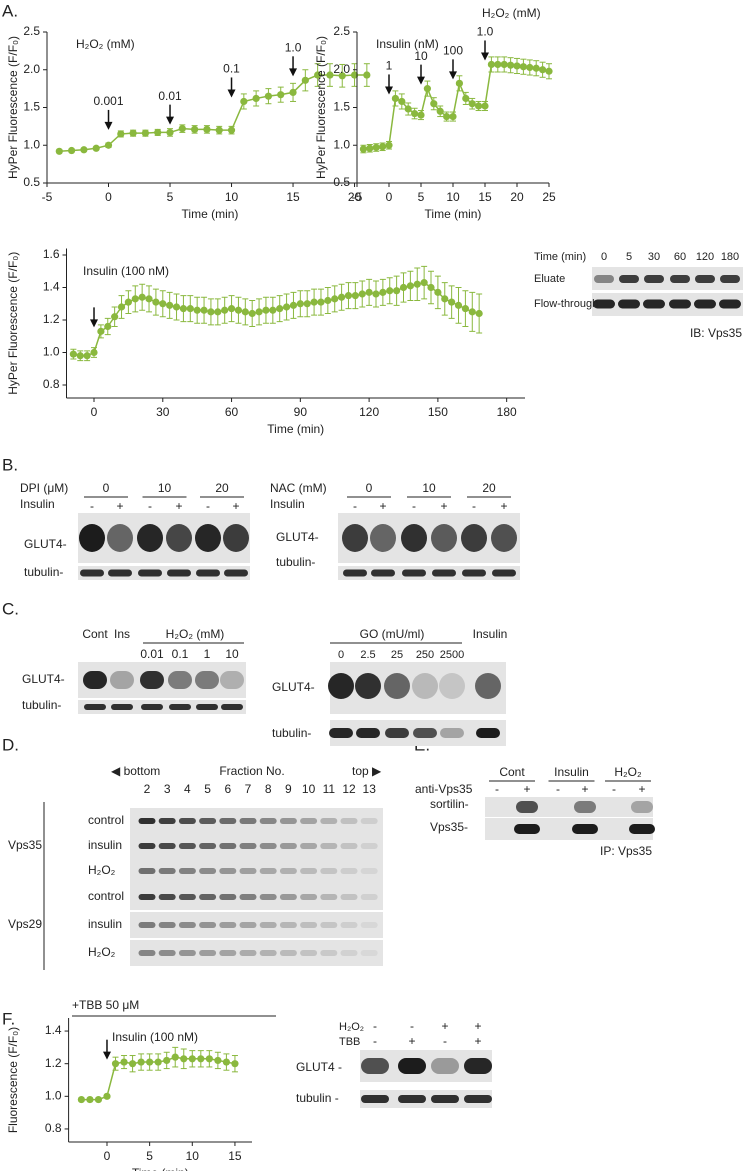  What do you see at coordinates (51, 287) in the screenshot?
I see `y-tick-label: 1.4` at bounding box center [51, 287].